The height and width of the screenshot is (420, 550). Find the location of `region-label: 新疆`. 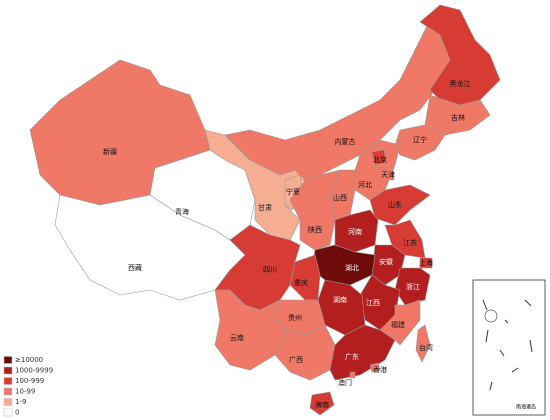

region-label: 新疆 is located at coordinates (110, 151).